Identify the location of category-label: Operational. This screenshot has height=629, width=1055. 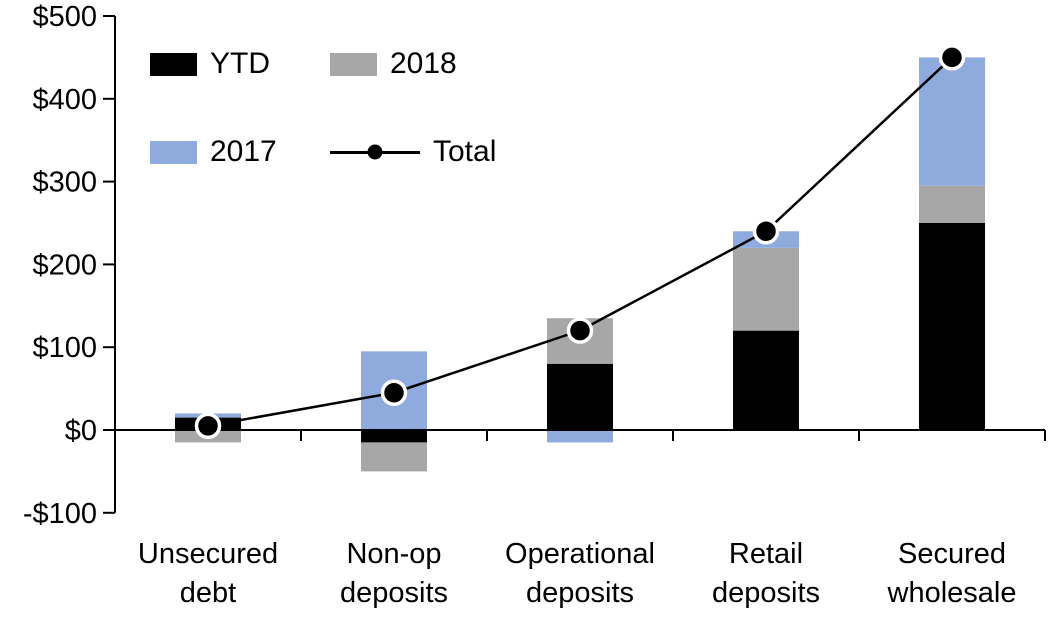
(580, 554).